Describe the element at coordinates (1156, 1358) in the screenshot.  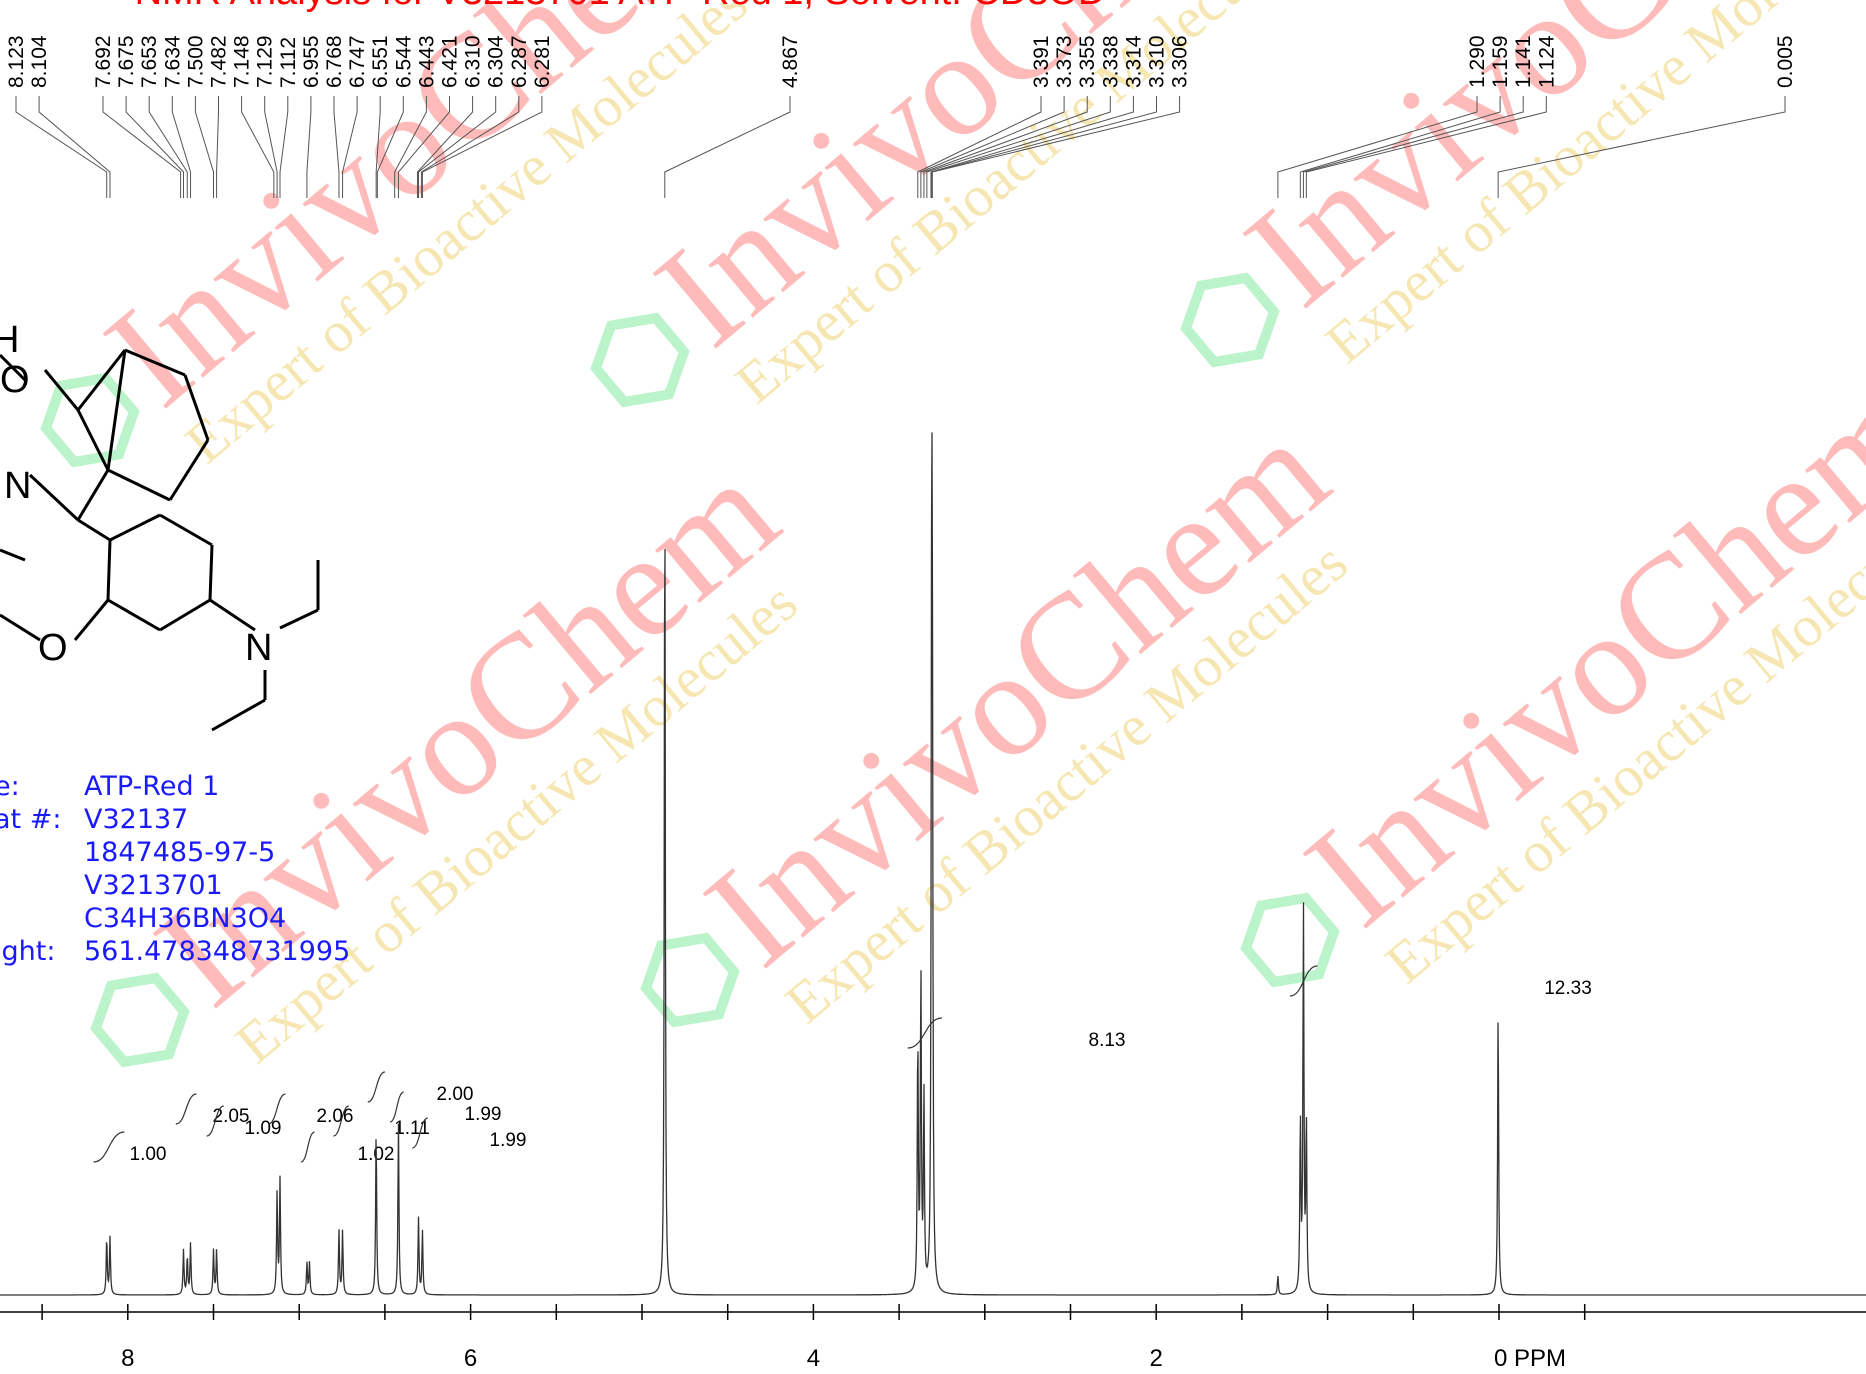
I see `x-tick-label: 2` at that location.